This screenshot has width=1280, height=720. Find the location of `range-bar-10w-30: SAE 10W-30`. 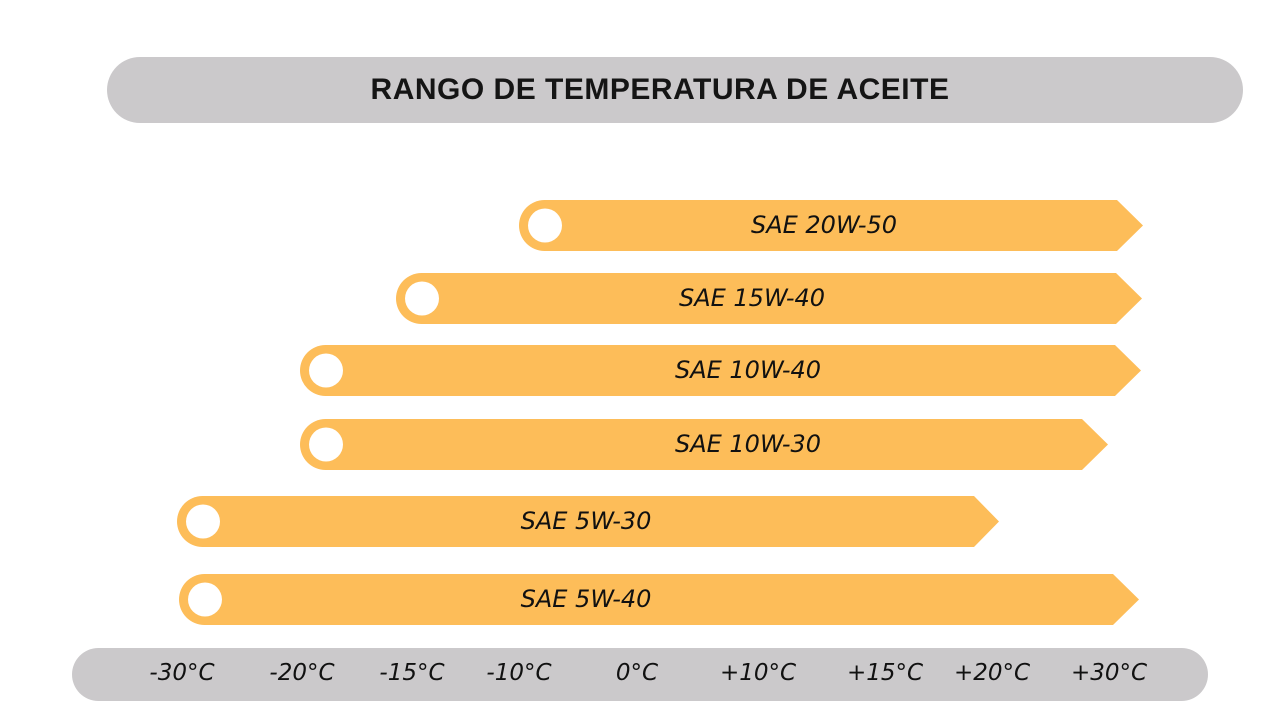

range-bar-10w-30: SAE 10W-30 is located at coordinates (704, 444).